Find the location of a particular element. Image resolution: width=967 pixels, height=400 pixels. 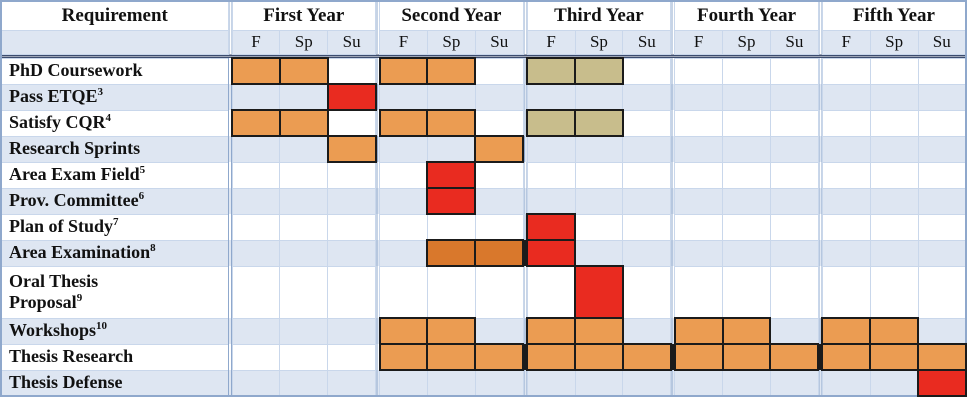

term-header-su-y4: Su is located at coordinates (794, 42).